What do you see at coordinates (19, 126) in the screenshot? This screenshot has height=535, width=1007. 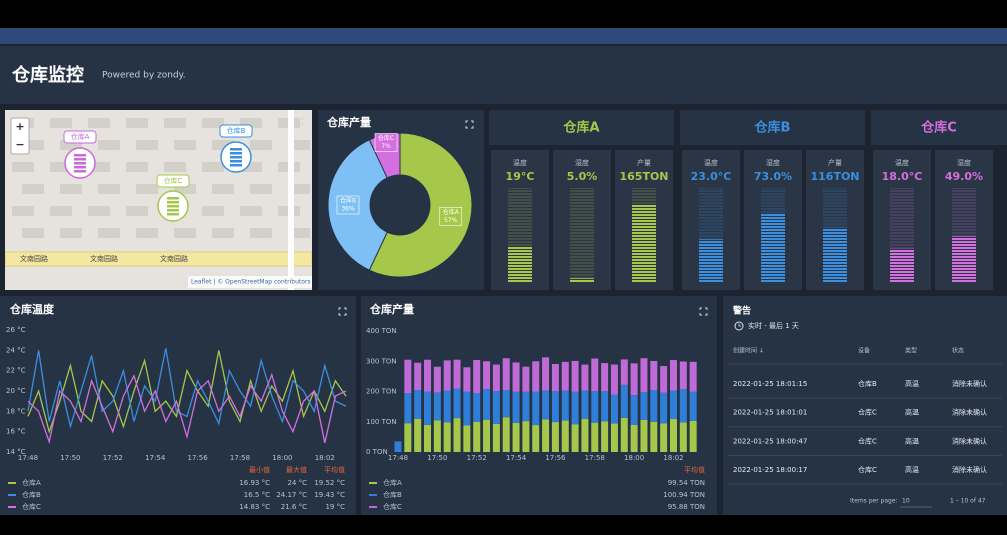 I see `zoom-button: +` at bounding box center [19, 126].